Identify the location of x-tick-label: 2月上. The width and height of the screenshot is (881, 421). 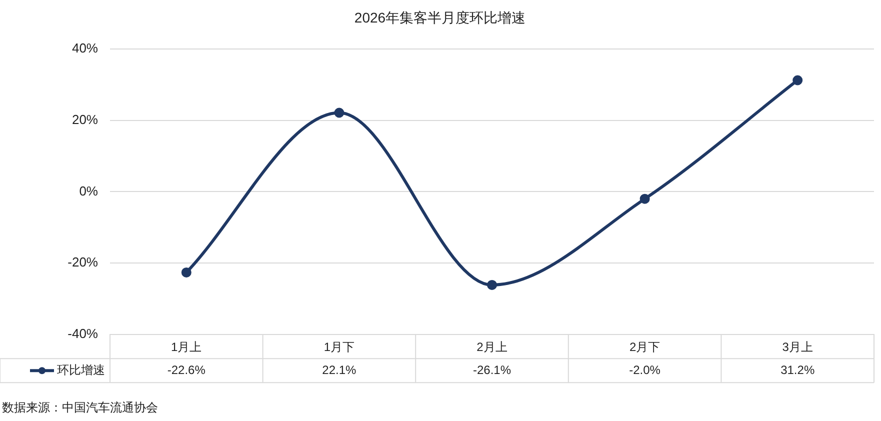
(492, 347).